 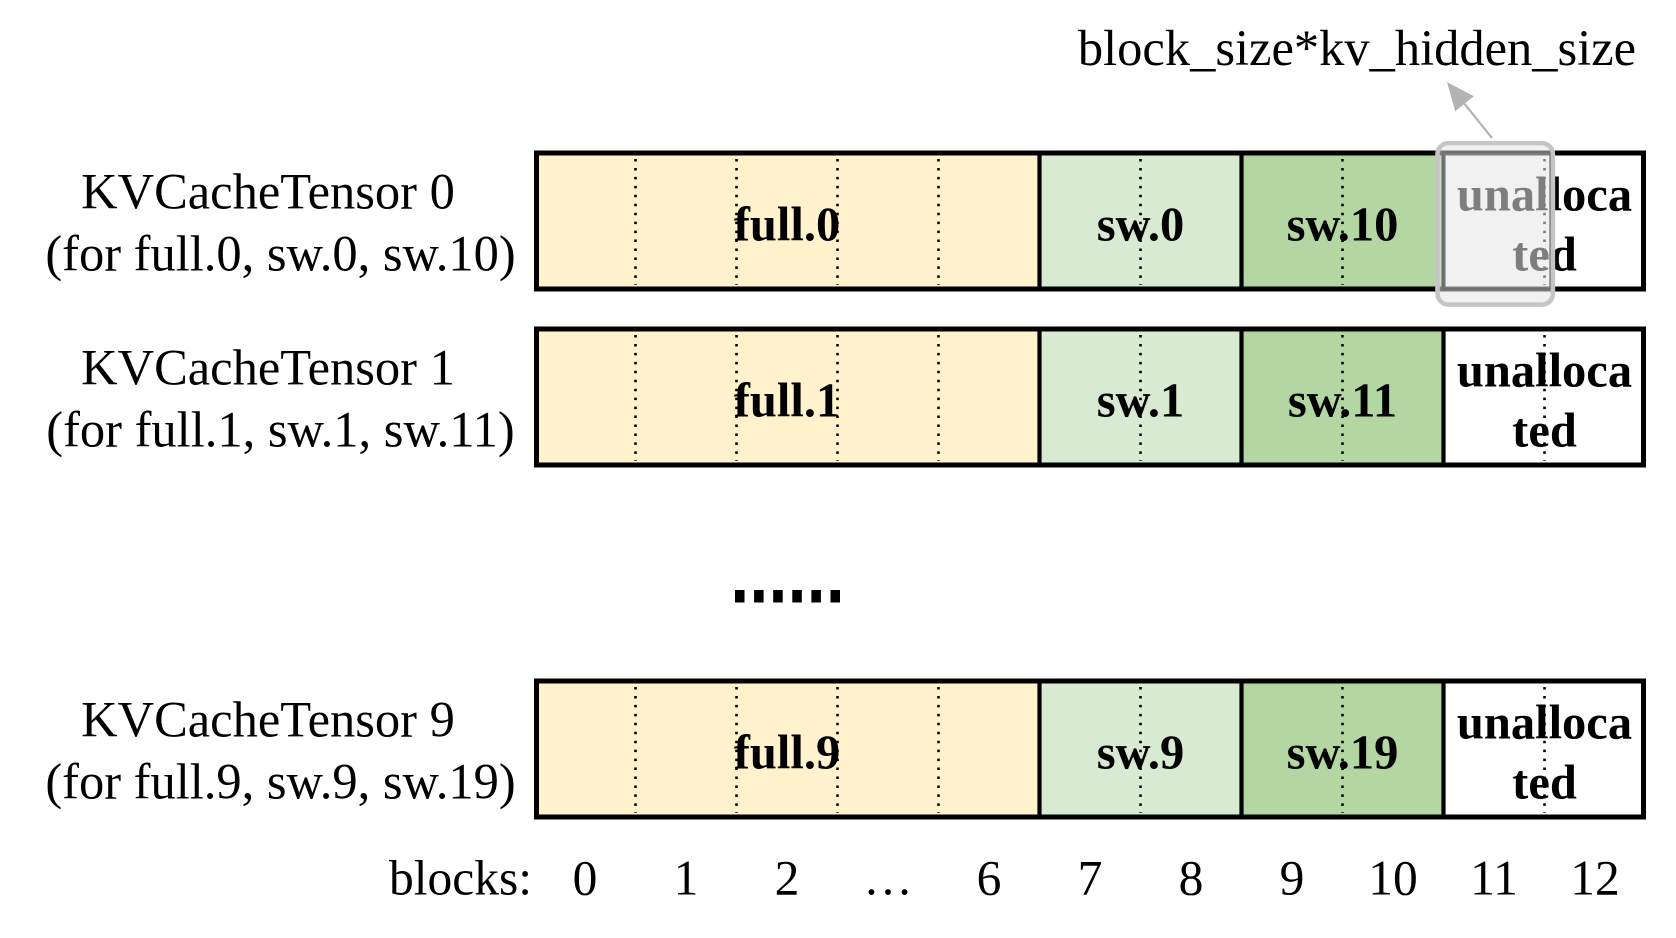 What do you see at coordinates (280, 254) in the screenshot?
I see `svg-text: (for full.0, sw.0, sw.10)` at bounding box center [280, 254].